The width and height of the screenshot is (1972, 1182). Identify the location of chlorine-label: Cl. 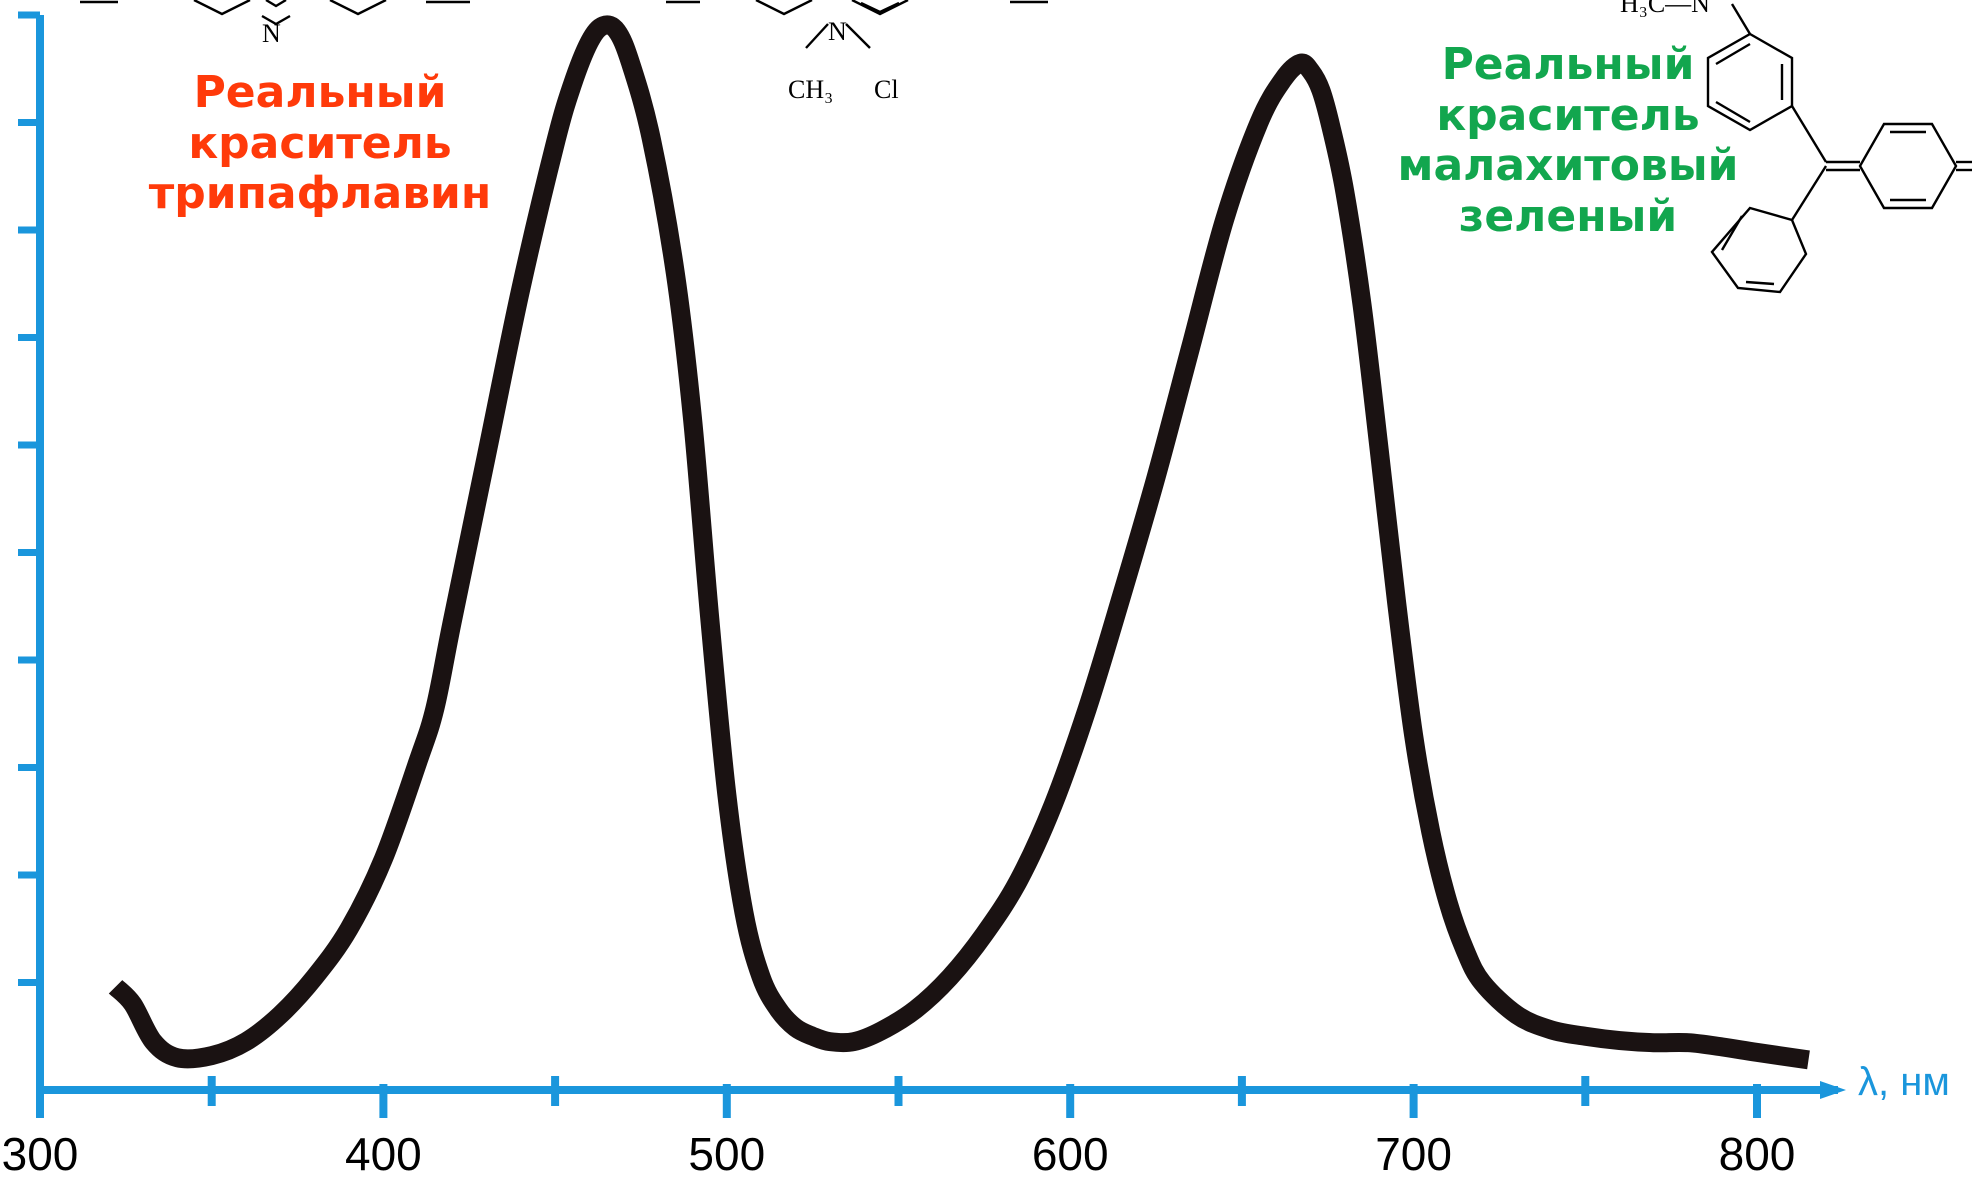
(886, 89).